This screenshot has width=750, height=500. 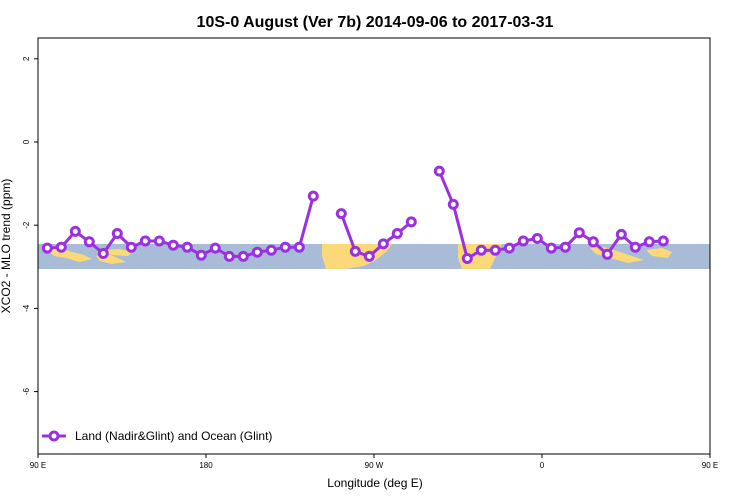 I want to click on y-tick-label: -2, so click(x=26, y=225).